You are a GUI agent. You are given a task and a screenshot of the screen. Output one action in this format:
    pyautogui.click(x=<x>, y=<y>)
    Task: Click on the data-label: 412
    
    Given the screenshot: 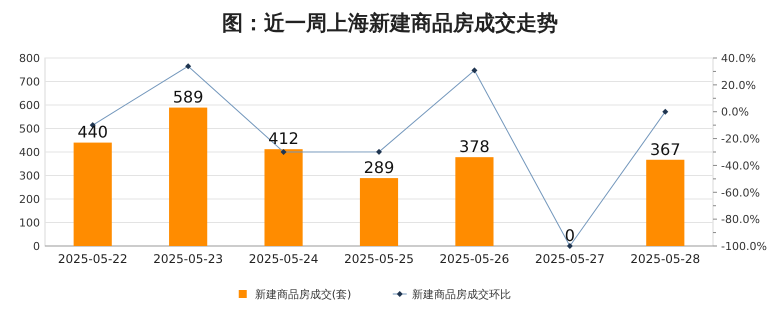 What is the action you would take?
    pyautogui.click(x=283, y=138)
    